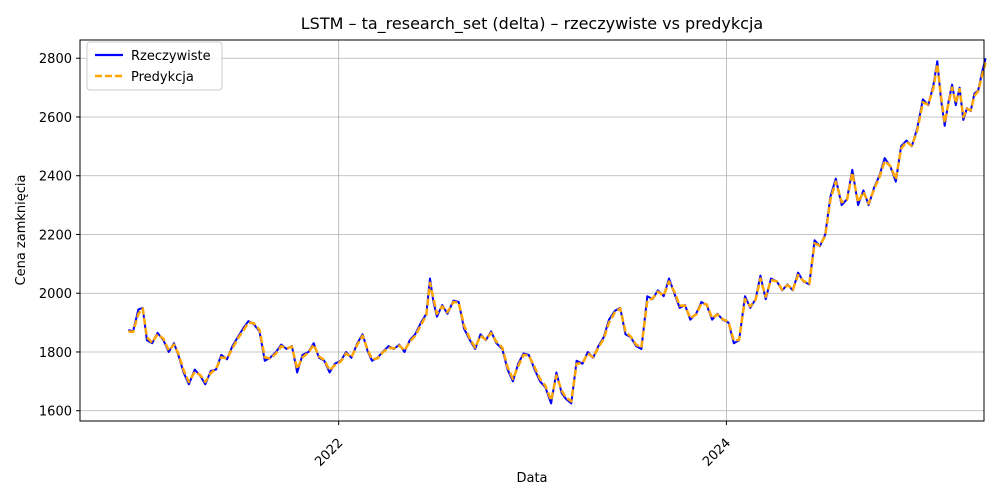 This screenshot has height=500, width=1000. What do you see at coordinates (55, 118) in the screenshot?
I see `y-tick-label: 2600` at bounding box center [55, 118].